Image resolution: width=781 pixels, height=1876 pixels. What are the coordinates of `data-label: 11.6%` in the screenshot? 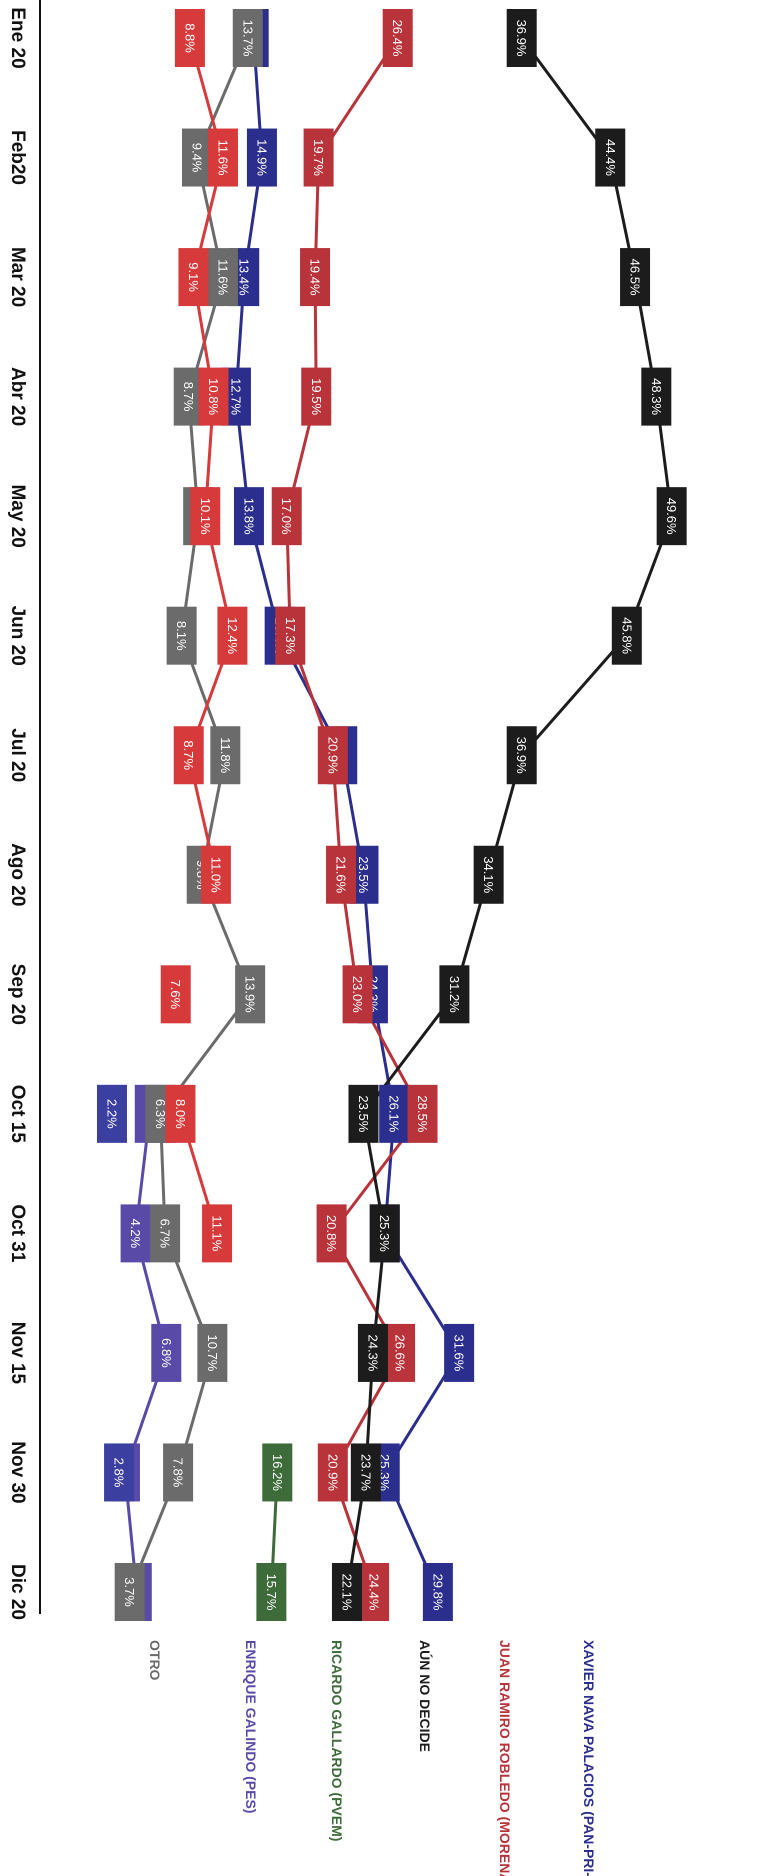 It's located at (222, 158).